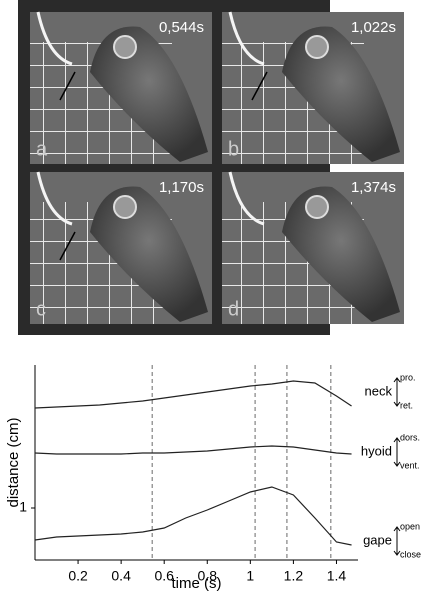  I want to click on x-tick-label: 0.6, so click(164, 576).